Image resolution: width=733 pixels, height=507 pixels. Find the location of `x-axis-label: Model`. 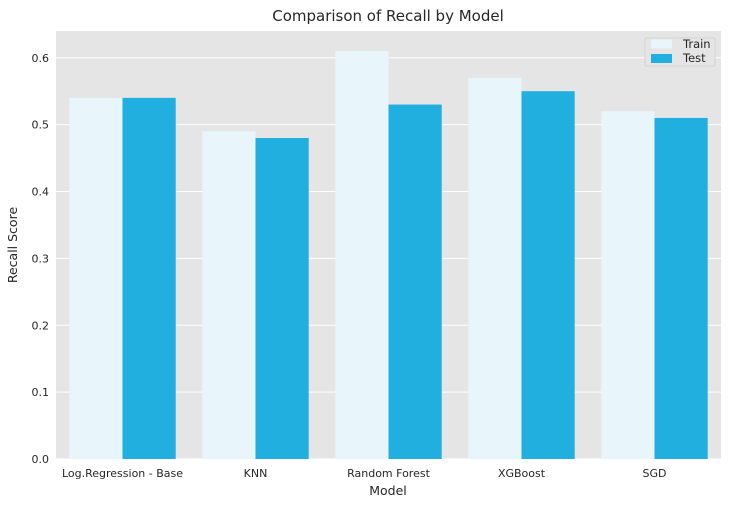

x-axis-label: Model is located at coordinates (388, 490).